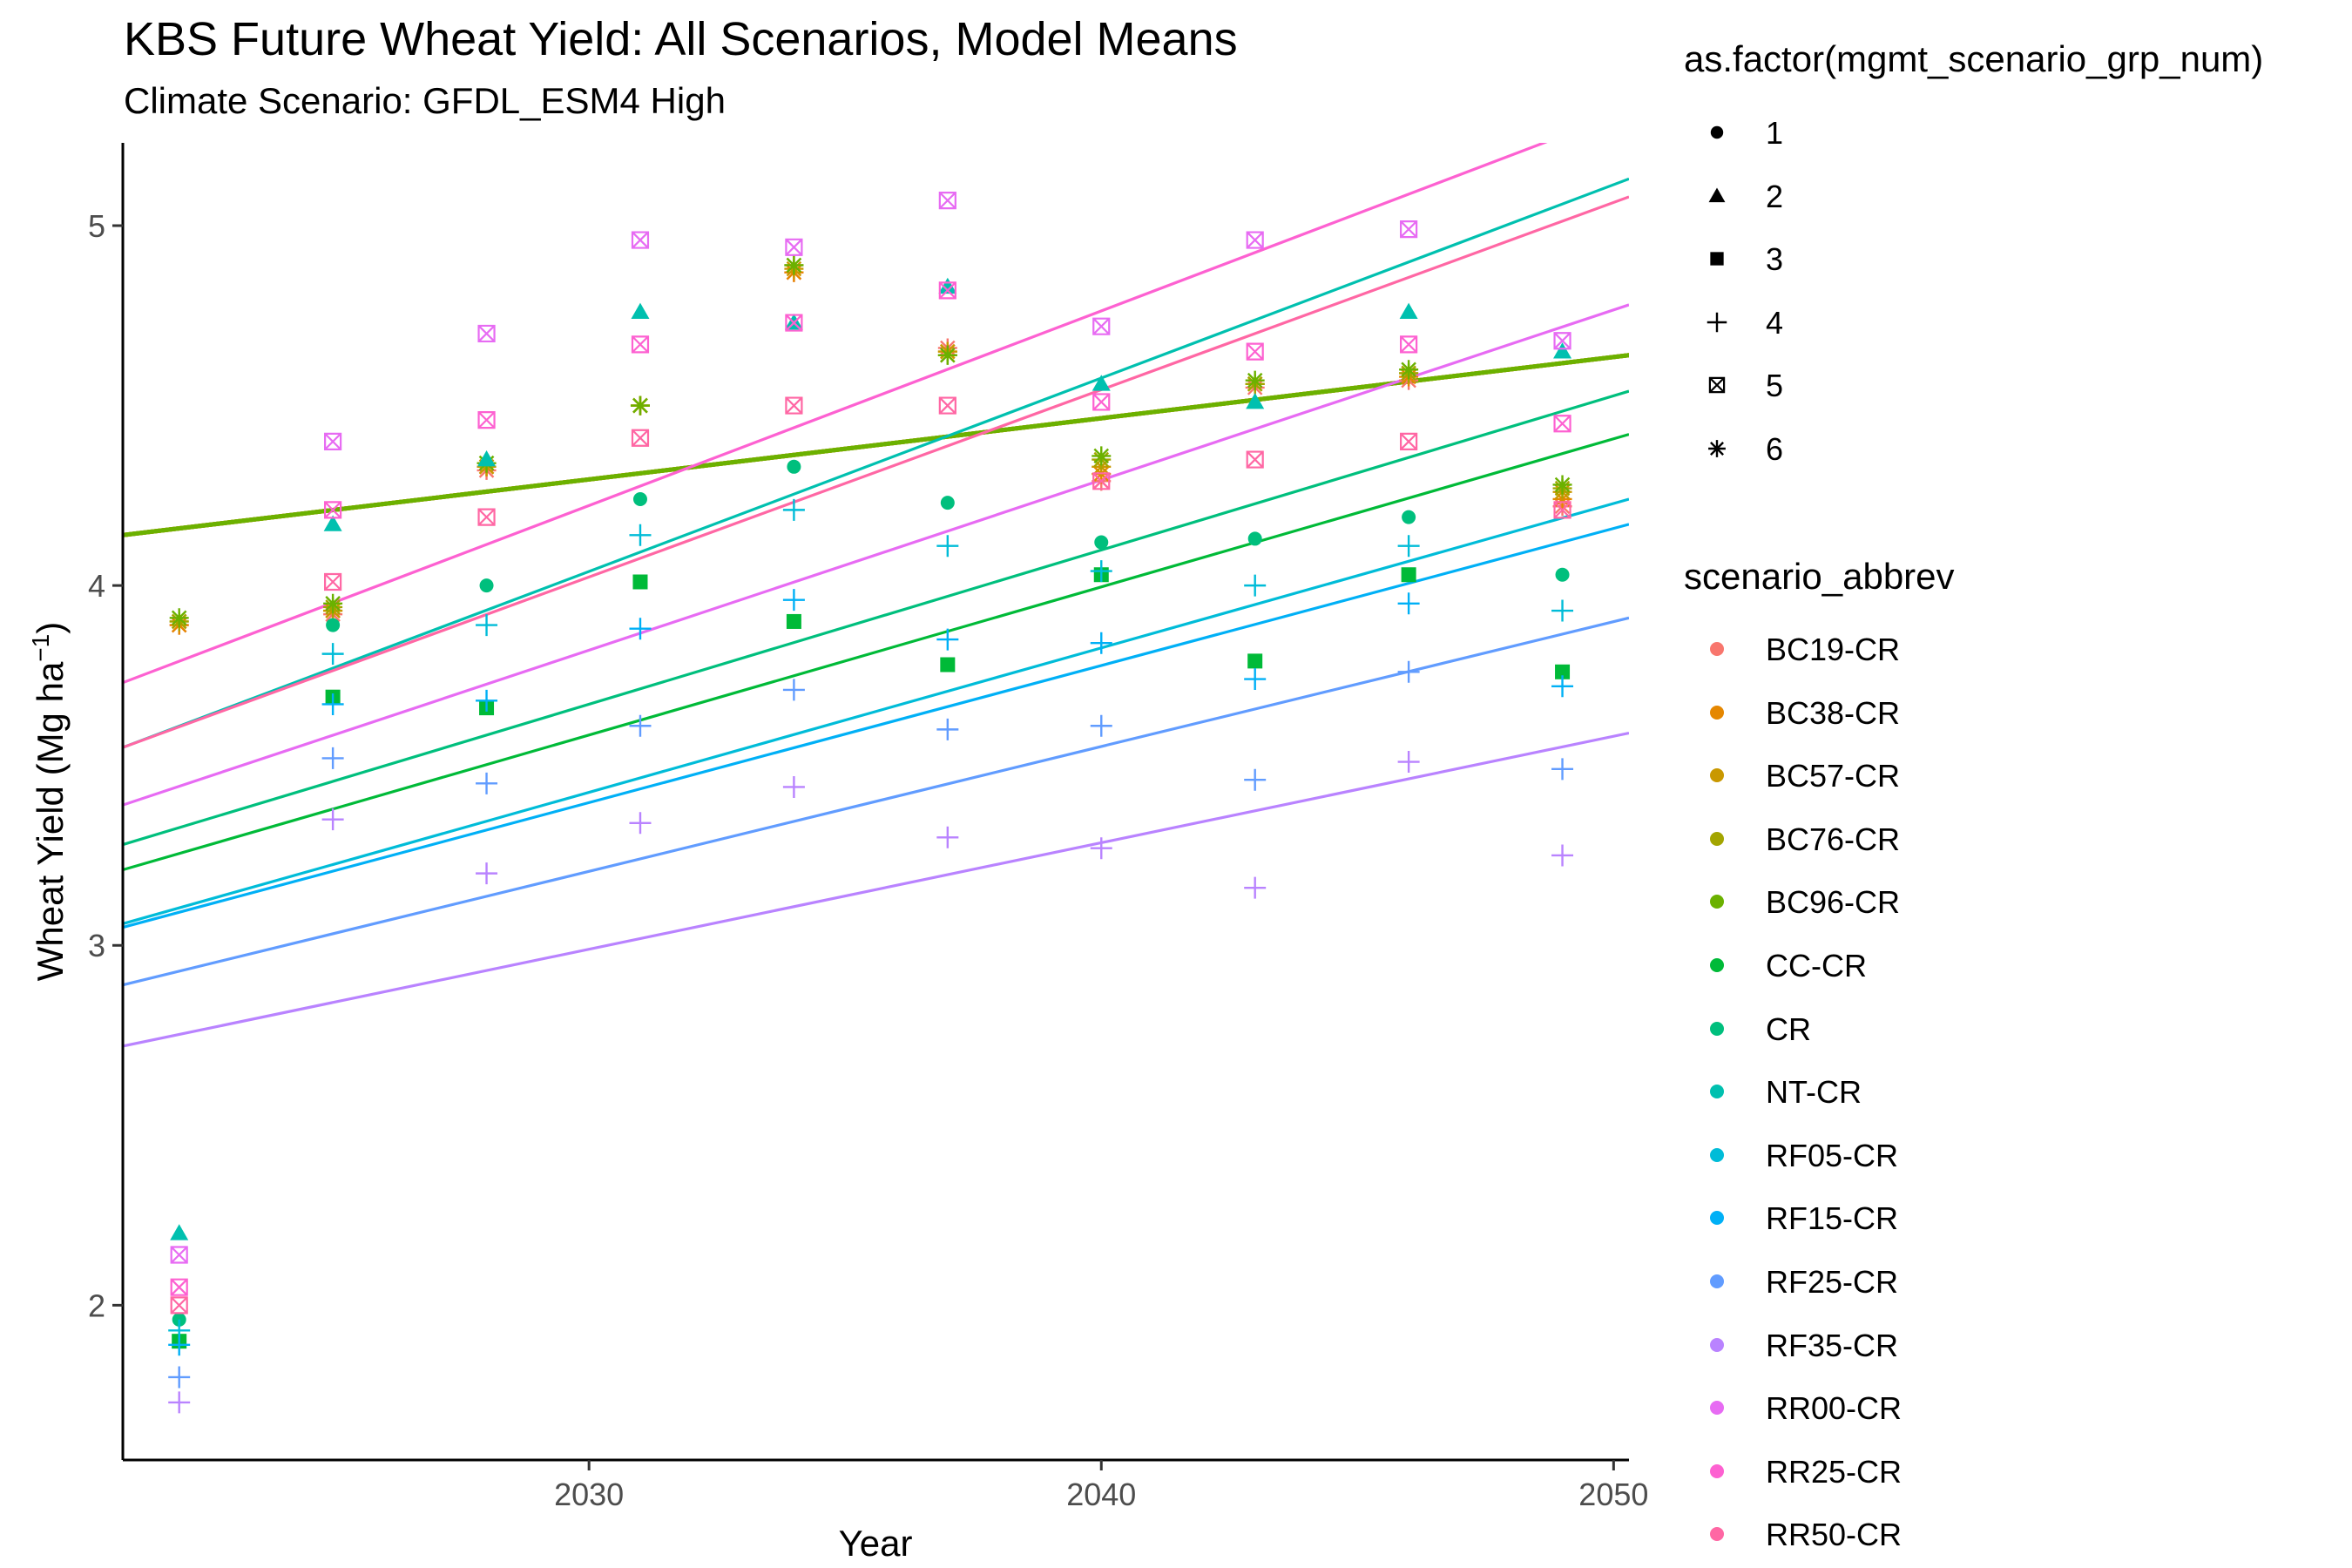 This screenshot has height=1568, width=2352. Describe the element at coordinates (1834, 839) in the screenshot. I see `color-legend-label: BC76-CR` at that location.